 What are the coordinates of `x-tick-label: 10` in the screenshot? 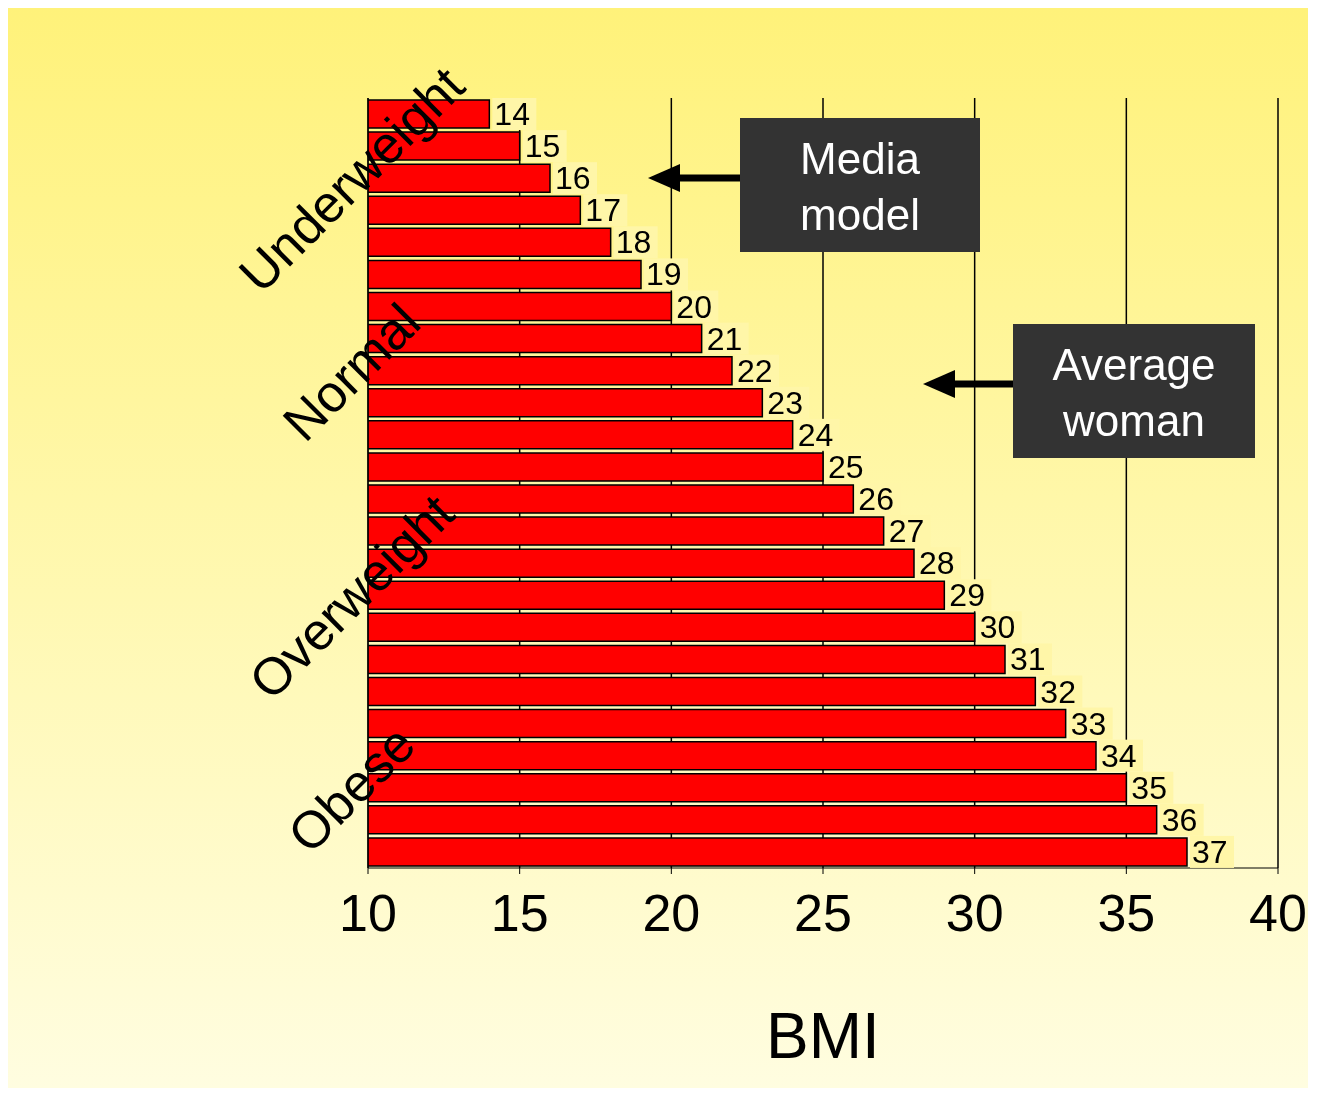 It's located at (368, 912).